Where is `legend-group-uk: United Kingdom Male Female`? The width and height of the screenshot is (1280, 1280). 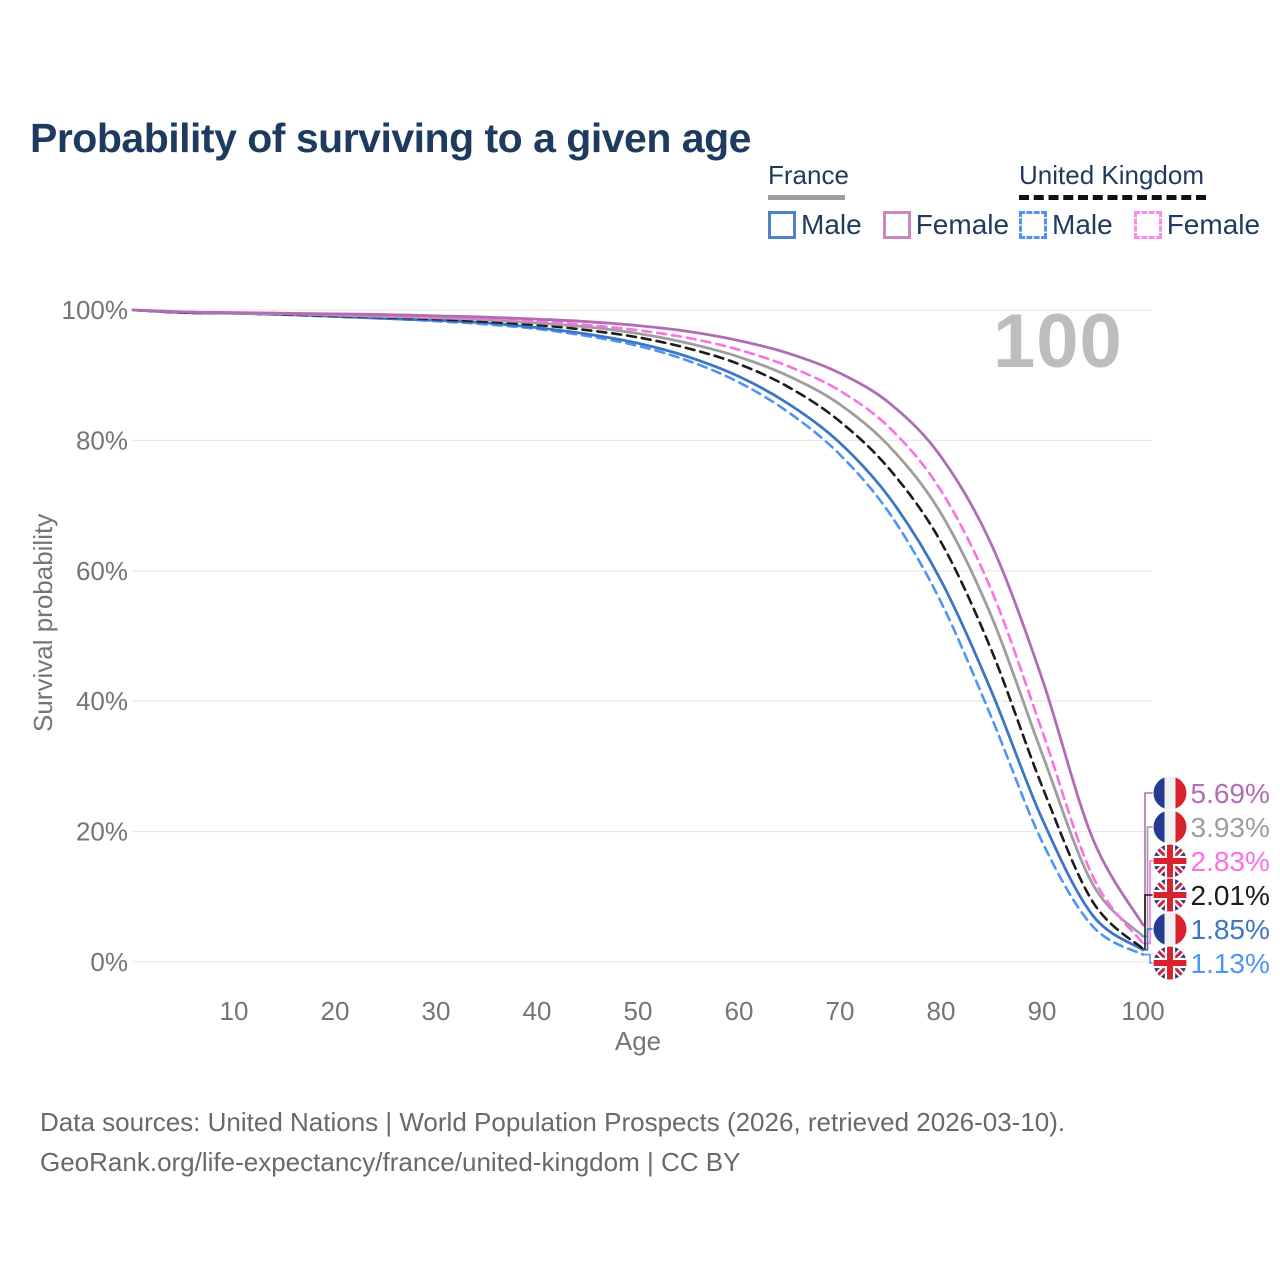
legend-group-uk: United Kingdom Male Female is located at coordinates (1139, 200).